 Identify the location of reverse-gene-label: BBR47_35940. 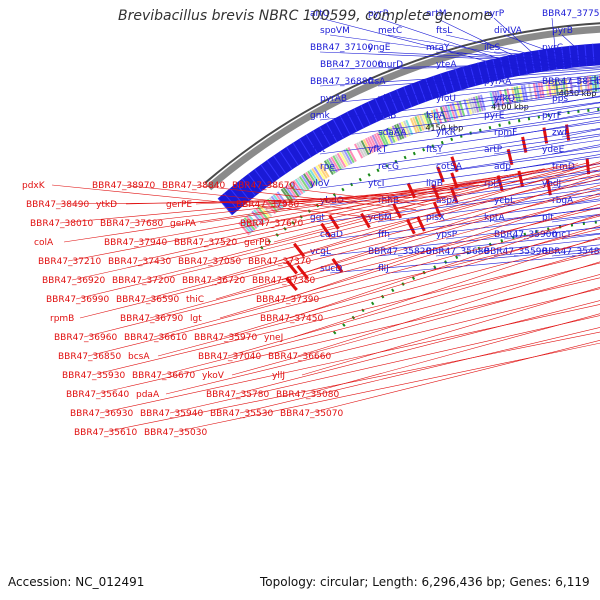
(171, 414).